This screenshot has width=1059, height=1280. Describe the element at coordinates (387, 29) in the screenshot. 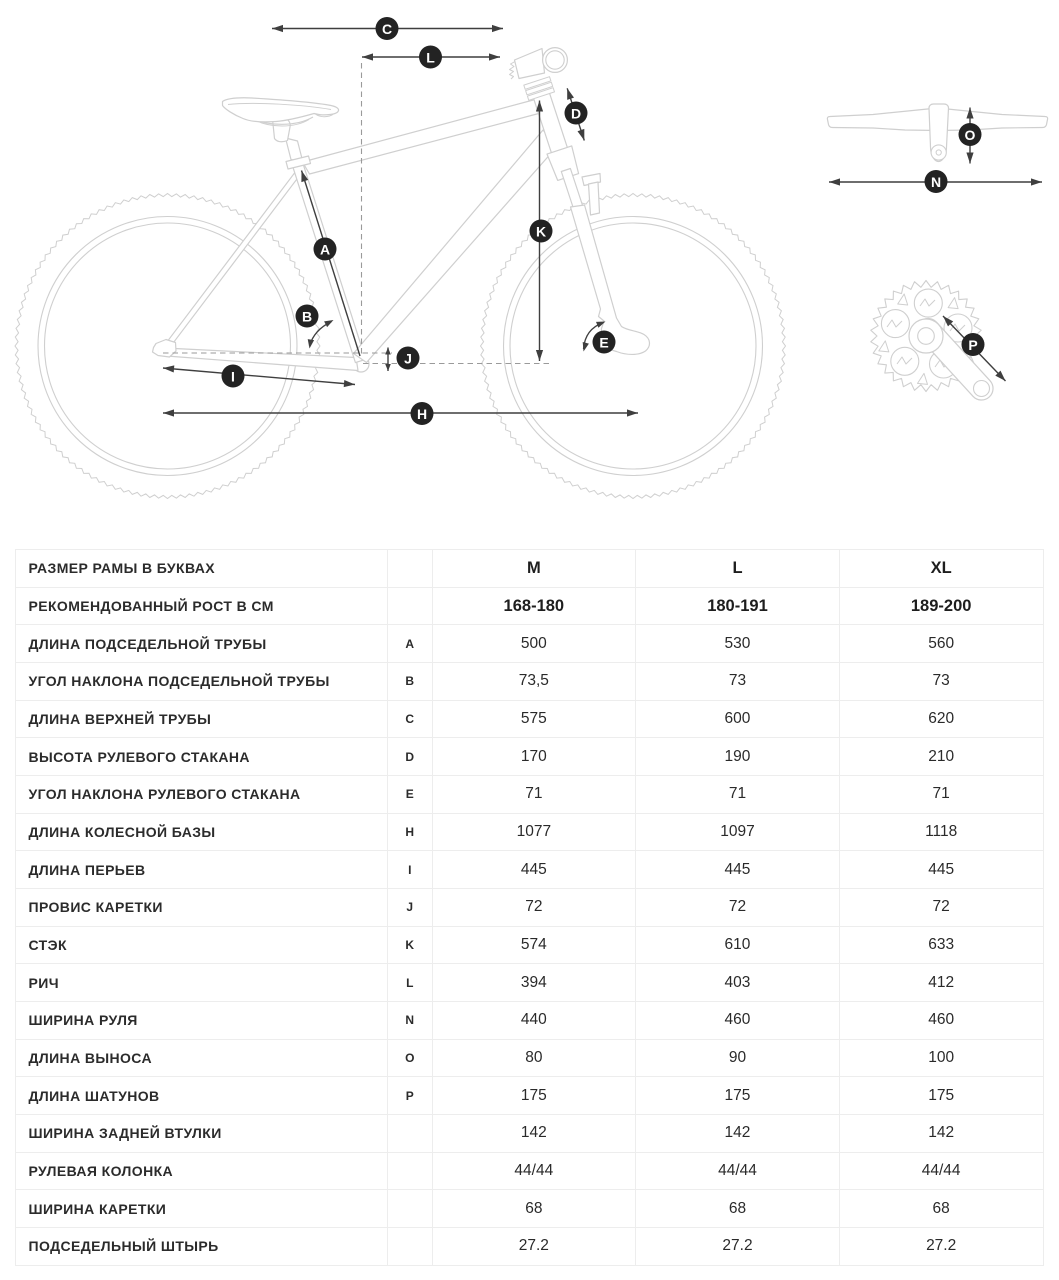

I see `svg-text: C` at that location.